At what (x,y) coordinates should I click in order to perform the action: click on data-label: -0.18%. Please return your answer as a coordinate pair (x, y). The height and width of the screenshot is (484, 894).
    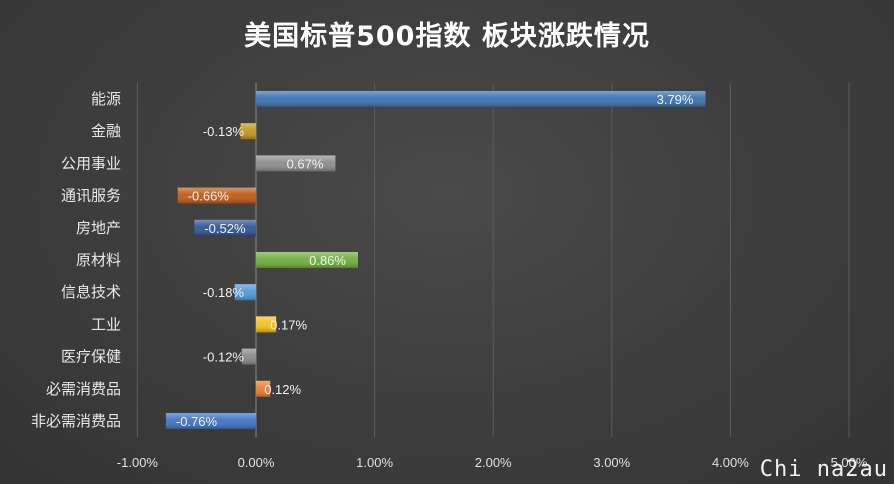
    Looking at the image, I should click on (224, 292).